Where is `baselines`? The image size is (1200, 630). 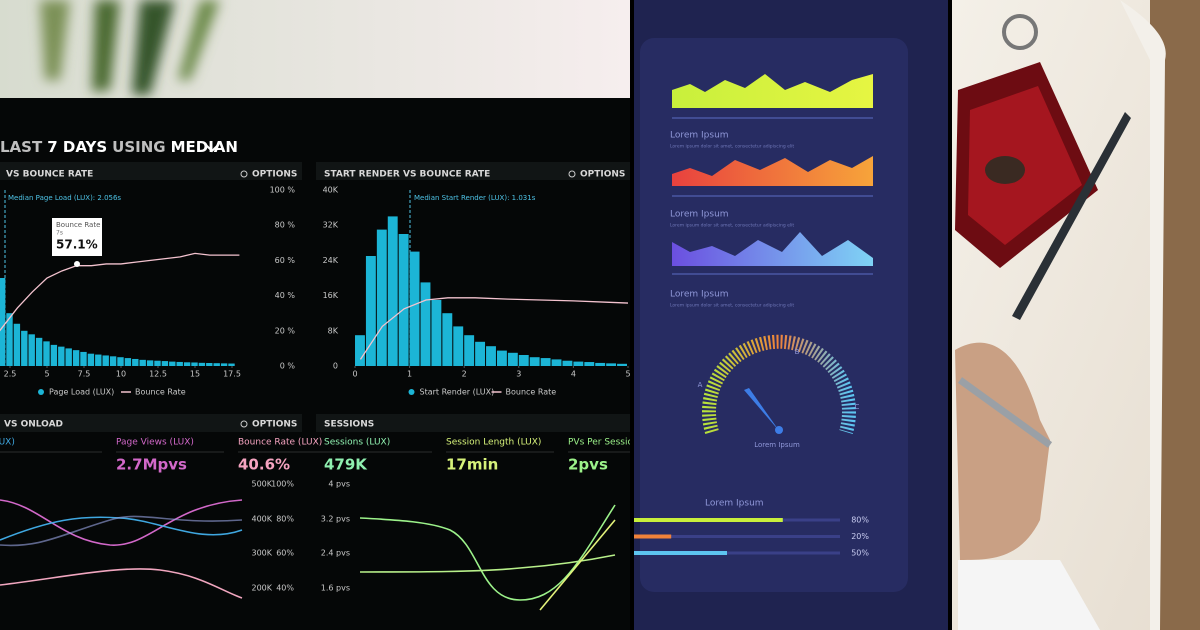 baselines is located at coordinates (772, 196).